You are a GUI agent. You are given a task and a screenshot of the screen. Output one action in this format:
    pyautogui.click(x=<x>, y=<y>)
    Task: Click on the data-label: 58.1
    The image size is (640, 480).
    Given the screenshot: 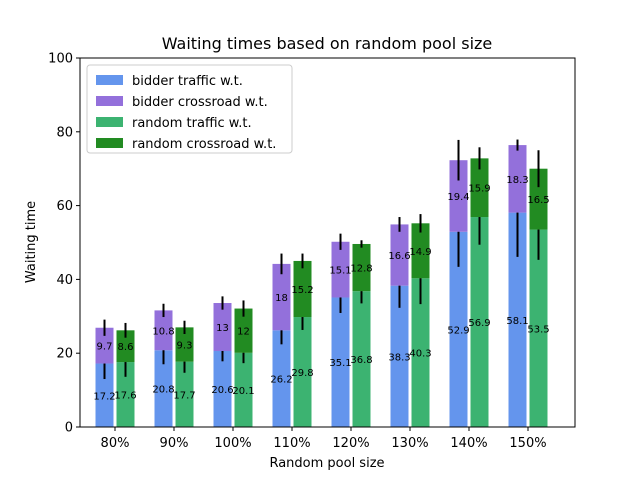 What is the action you would take?
    pyautogui.click(x=517, y=321)
    